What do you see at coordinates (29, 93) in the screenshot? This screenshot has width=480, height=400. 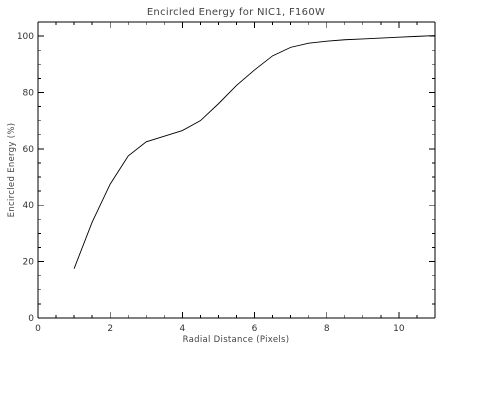 I see `y-tick-label: 80` at bounding box center [29, 93].